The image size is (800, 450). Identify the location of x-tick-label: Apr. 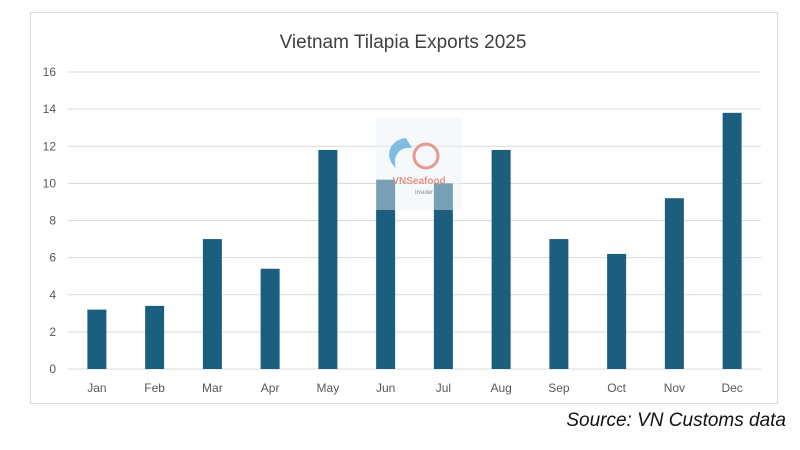
(270, 388).